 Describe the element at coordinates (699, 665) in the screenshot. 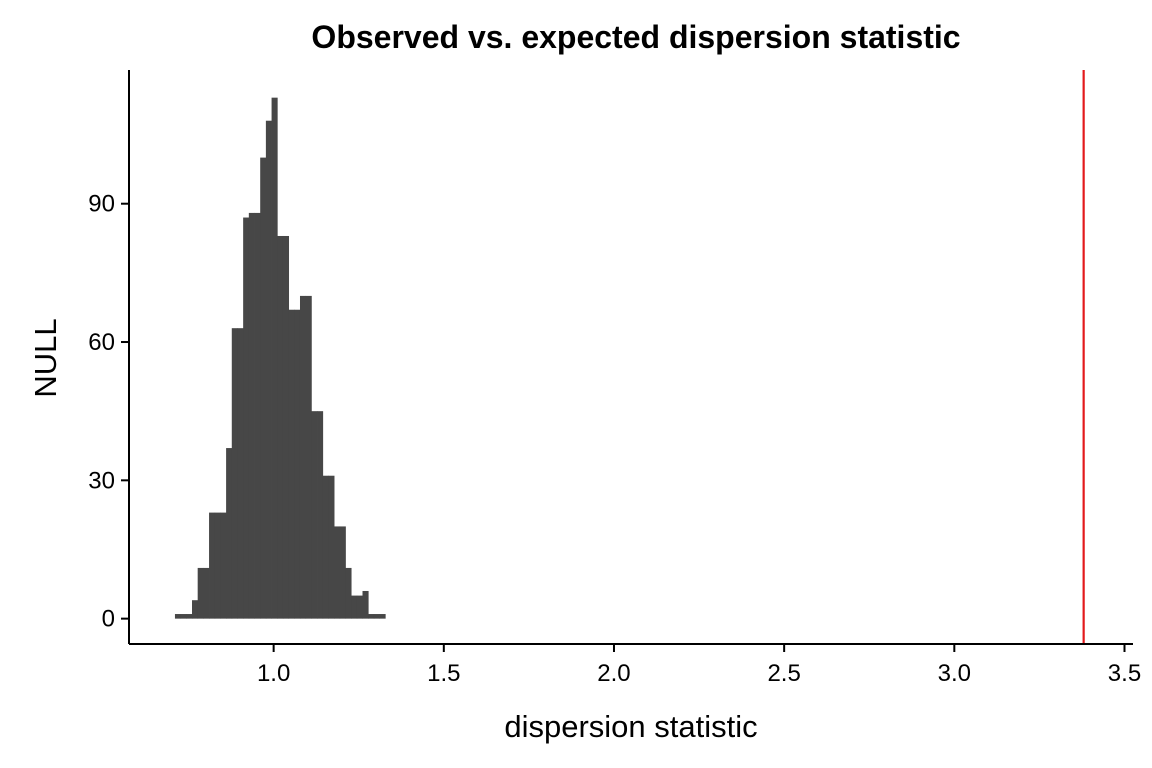

I see `x-axis-ticks: 1.0 1.5 2.0 2.5 3.0 3.5` at that location.